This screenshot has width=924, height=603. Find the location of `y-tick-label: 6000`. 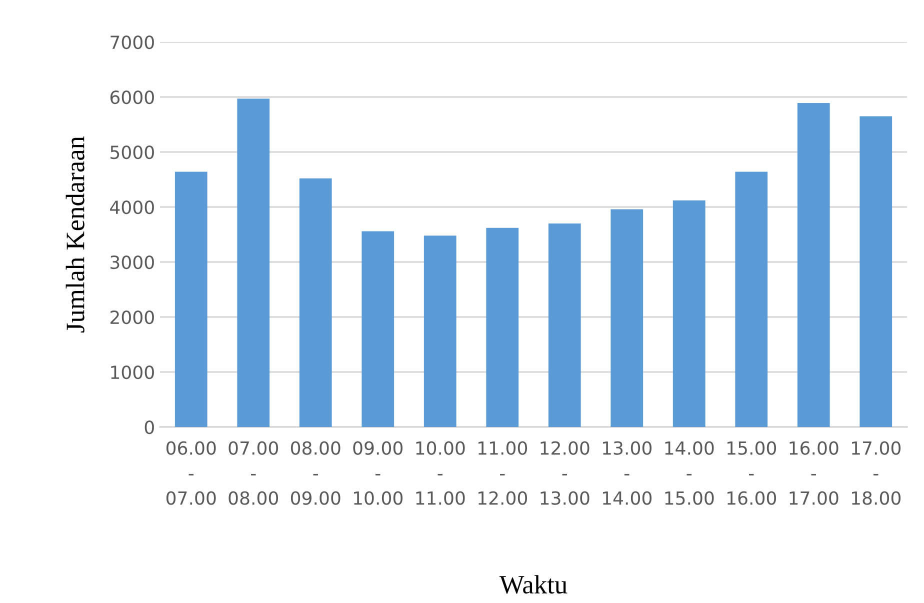

y-tick-label: 6000 is located at coordinates (132, 97).